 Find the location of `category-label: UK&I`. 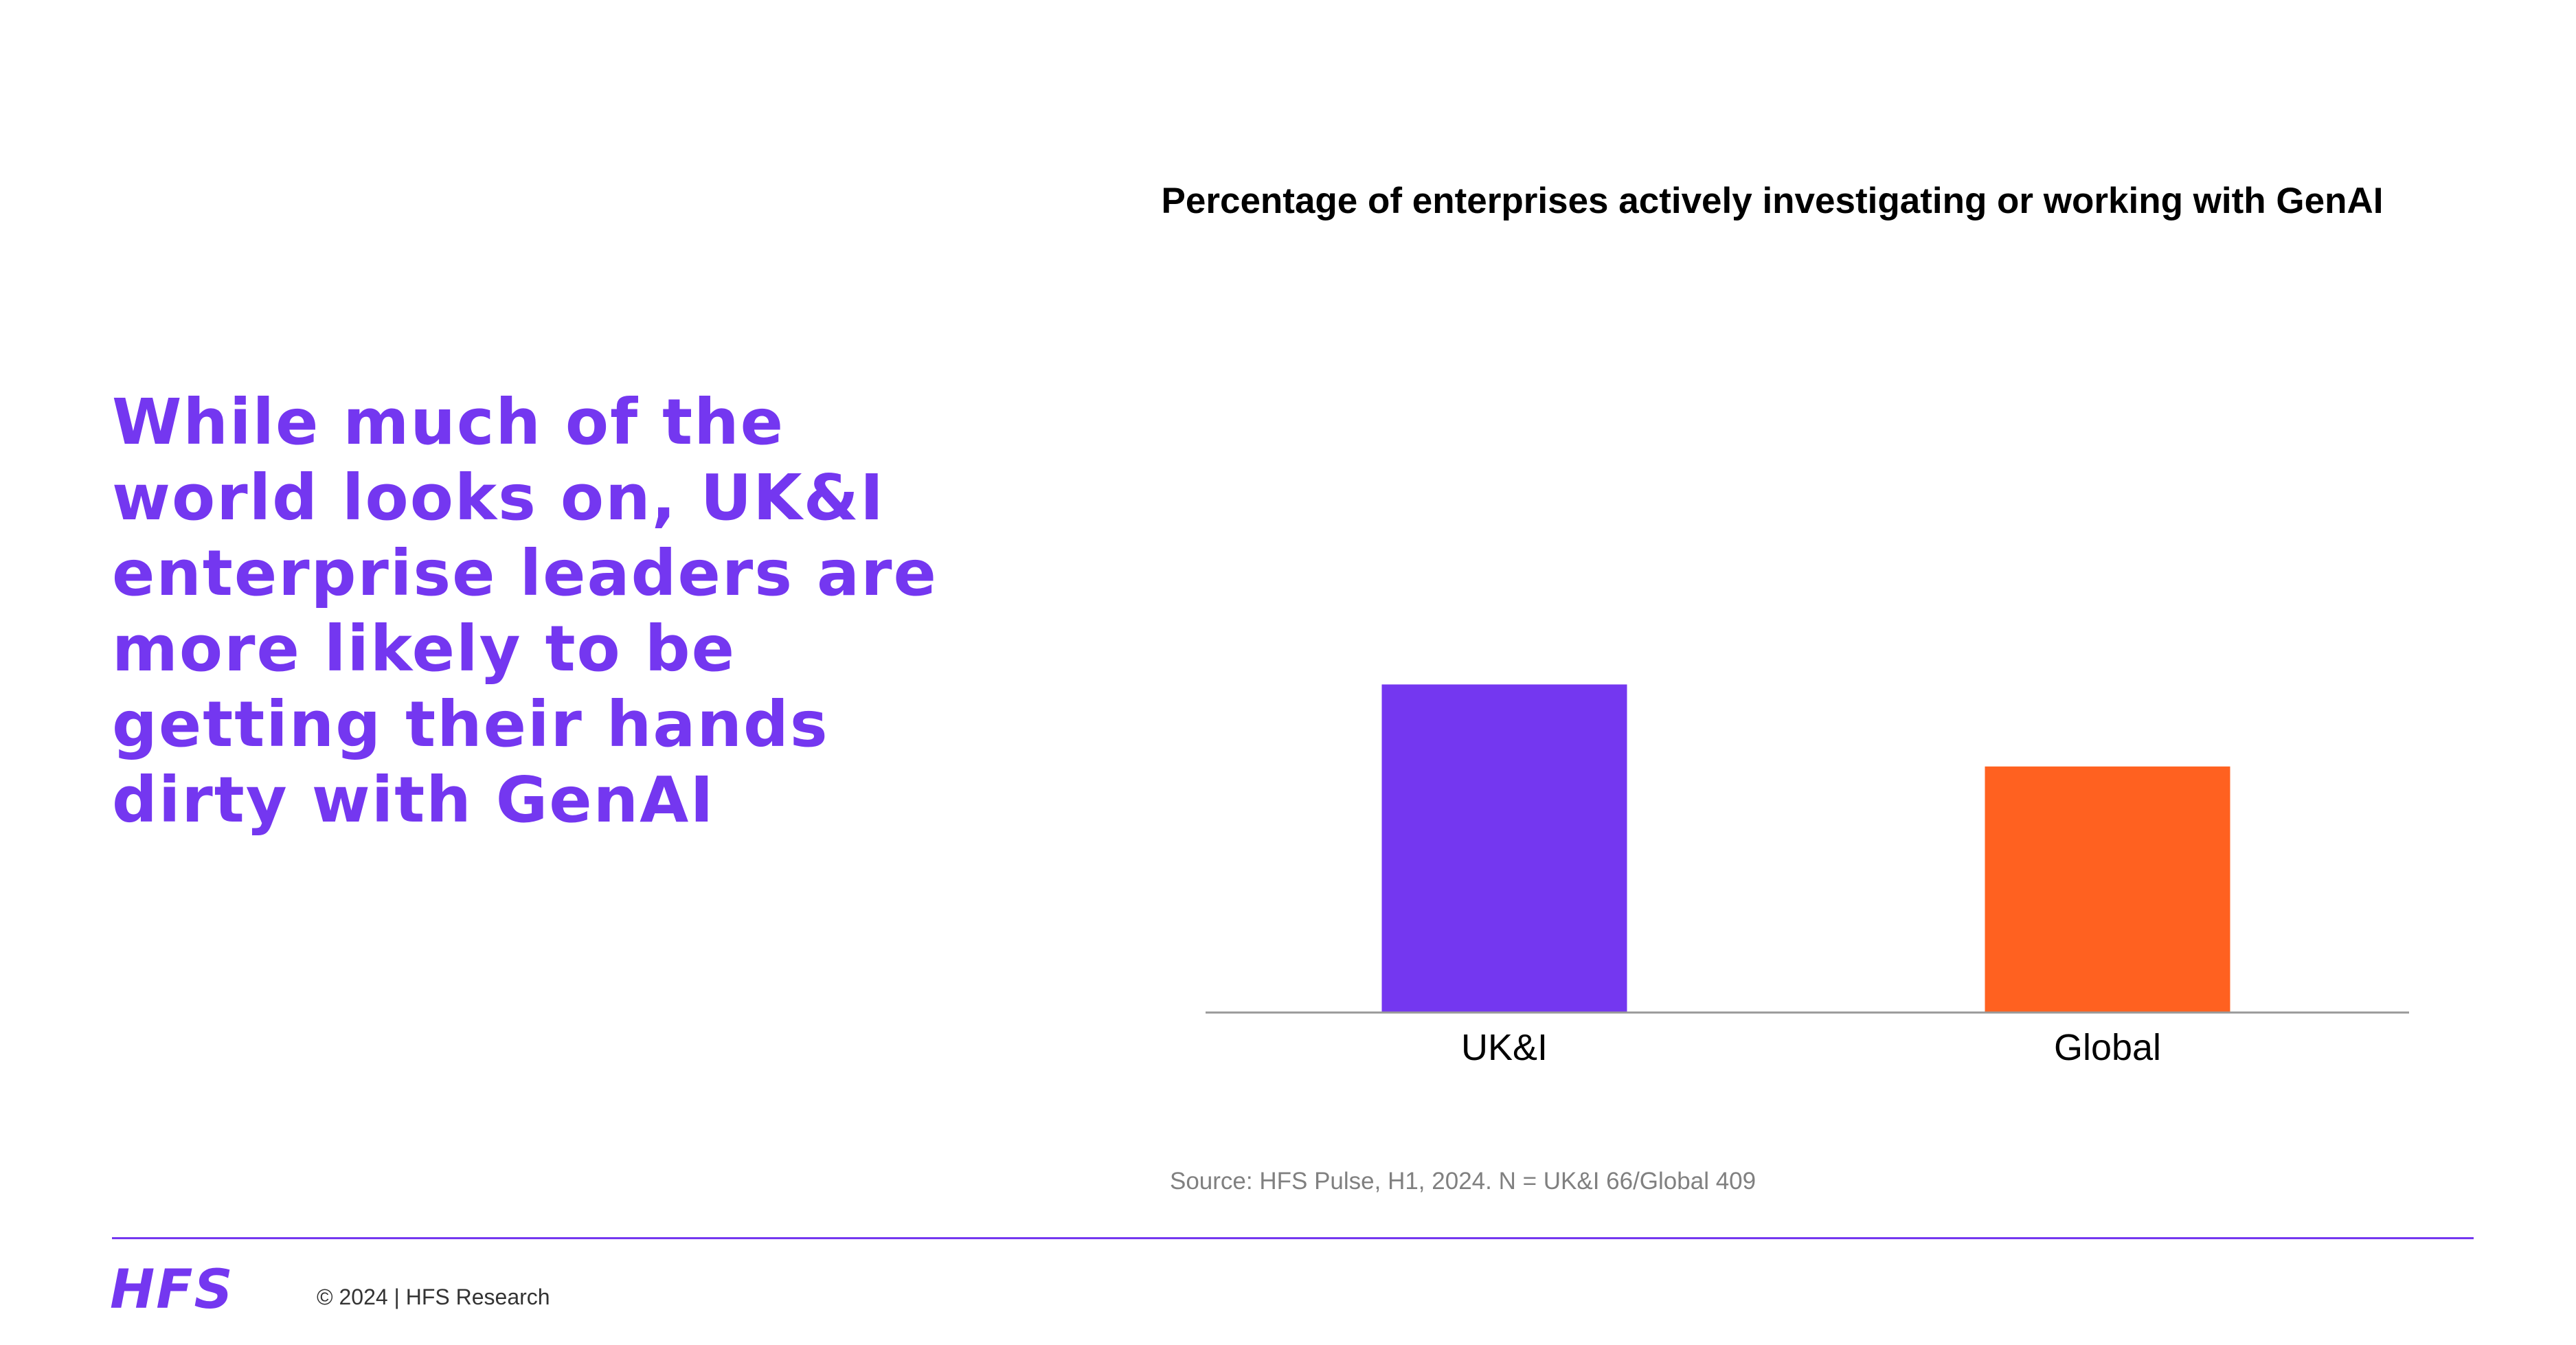

category-label: UK&I is located at coordinates (1504, 1047).